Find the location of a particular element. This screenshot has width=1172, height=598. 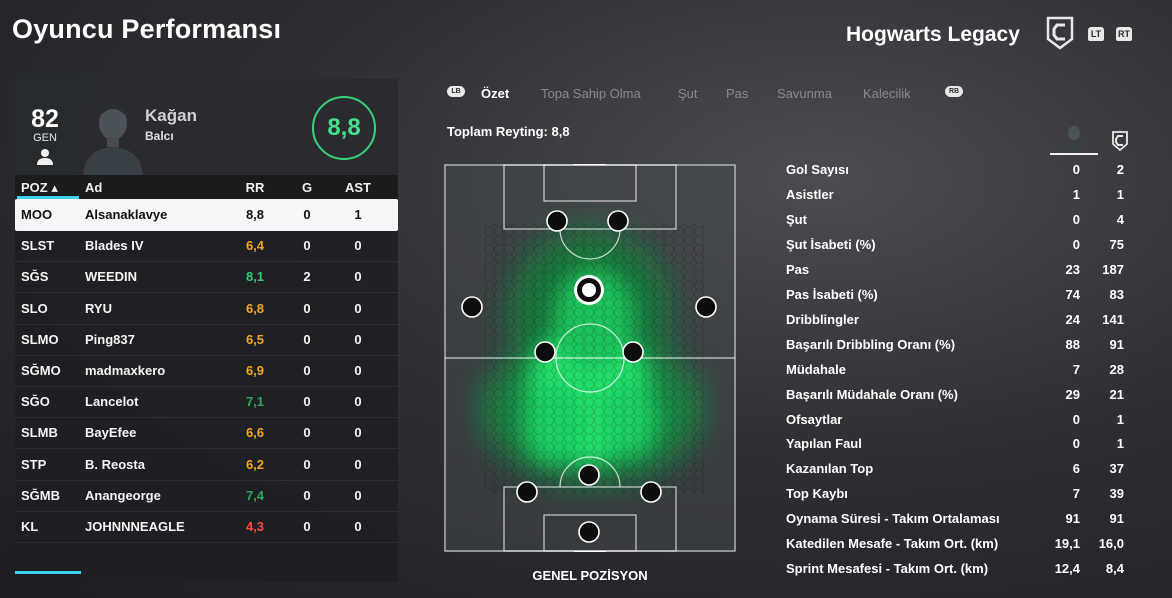

stat-team-value: 141 is located at coordinates (1113, 319).